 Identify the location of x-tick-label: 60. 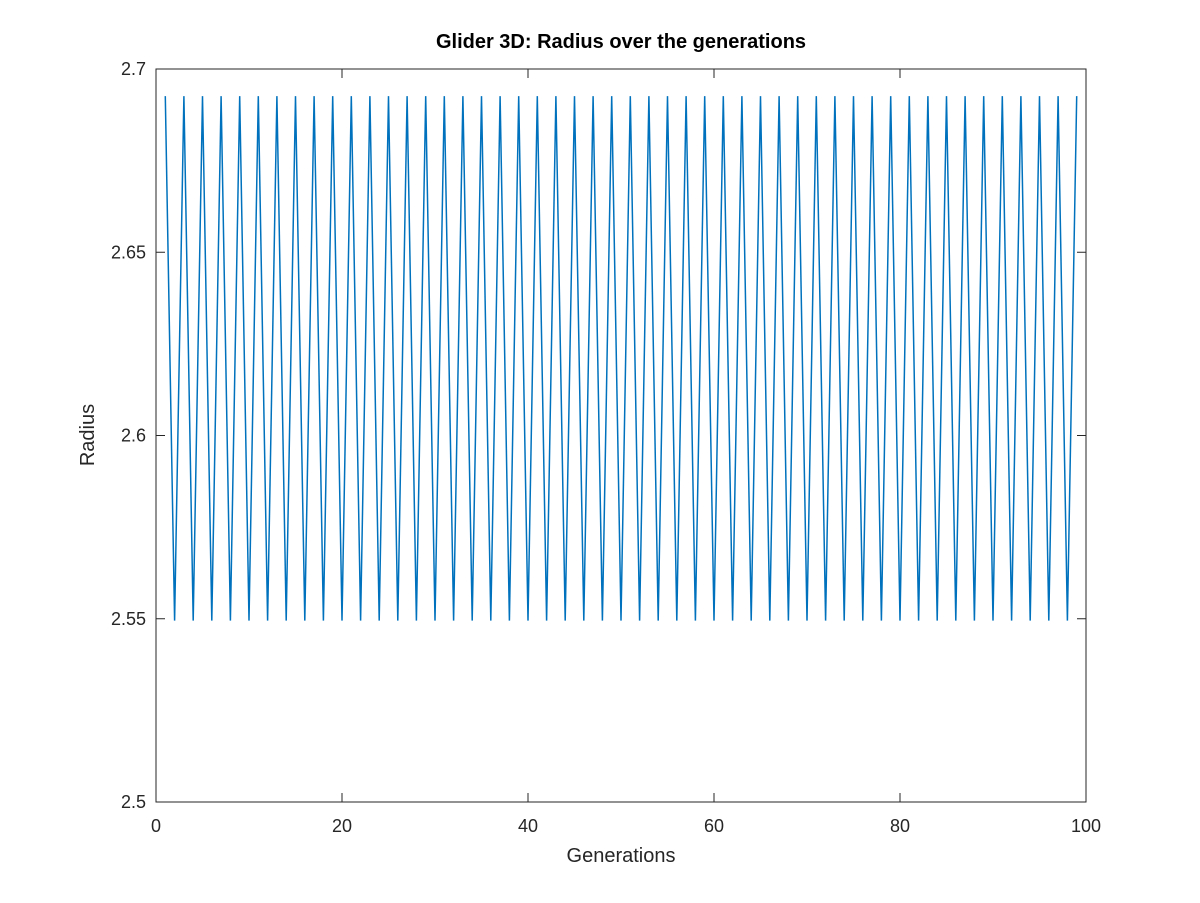
(714, 826).